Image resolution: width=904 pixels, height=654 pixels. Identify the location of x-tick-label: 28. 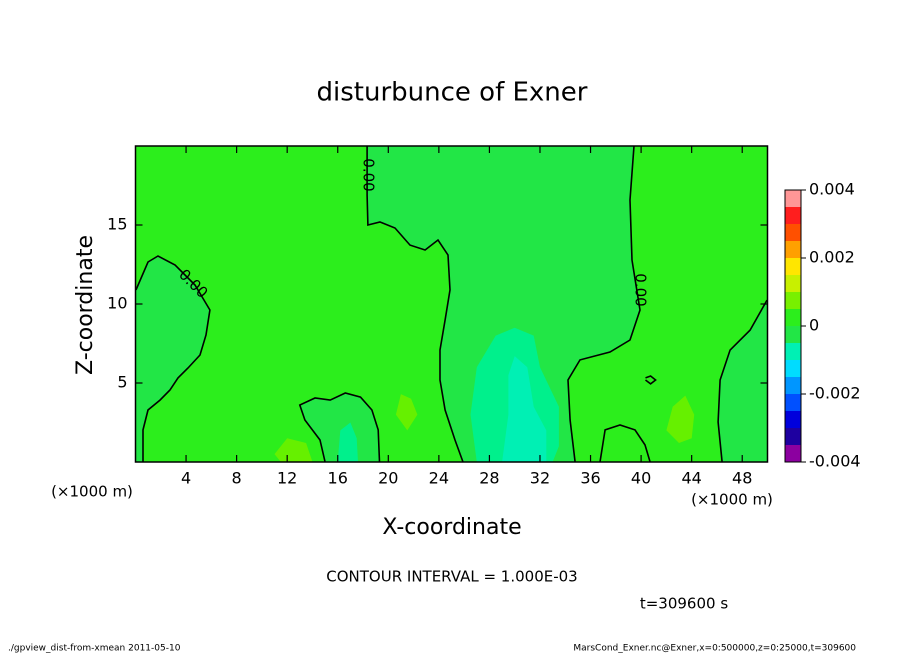
(489, 478).